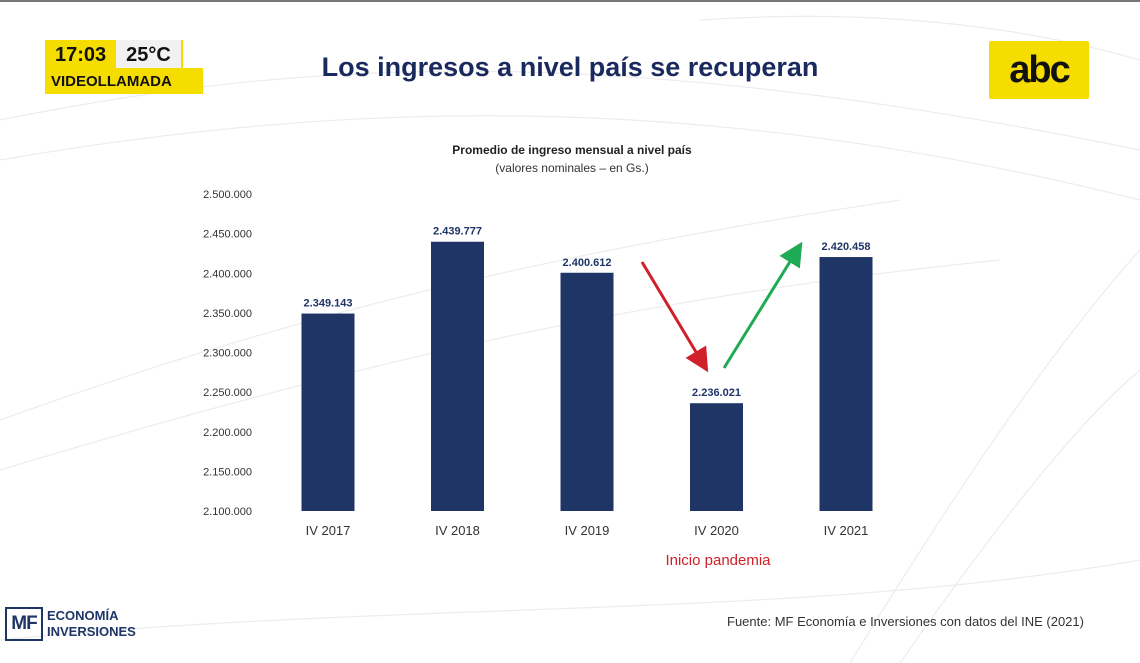 The width and height of the screenshot is (1140, 663). Describe the element at coordinates (227, 354) in the screenshot. I see `y-tick-label: 2.300.000` at that location.